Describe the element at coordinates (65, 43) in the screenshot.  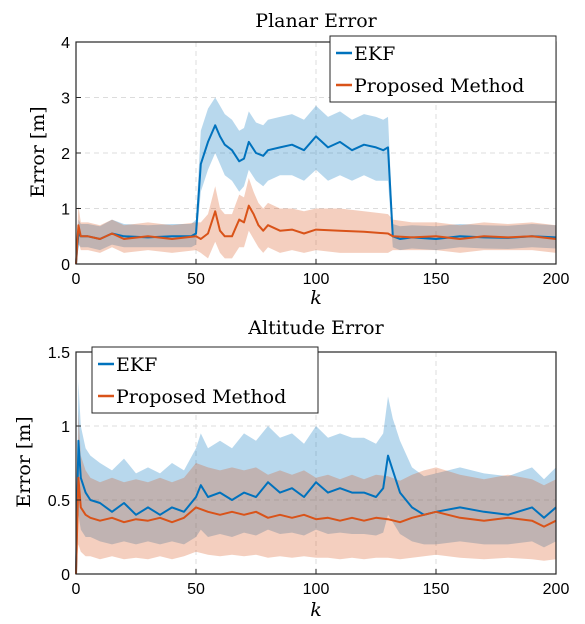
I see `y-tick-label: 4` at that location.